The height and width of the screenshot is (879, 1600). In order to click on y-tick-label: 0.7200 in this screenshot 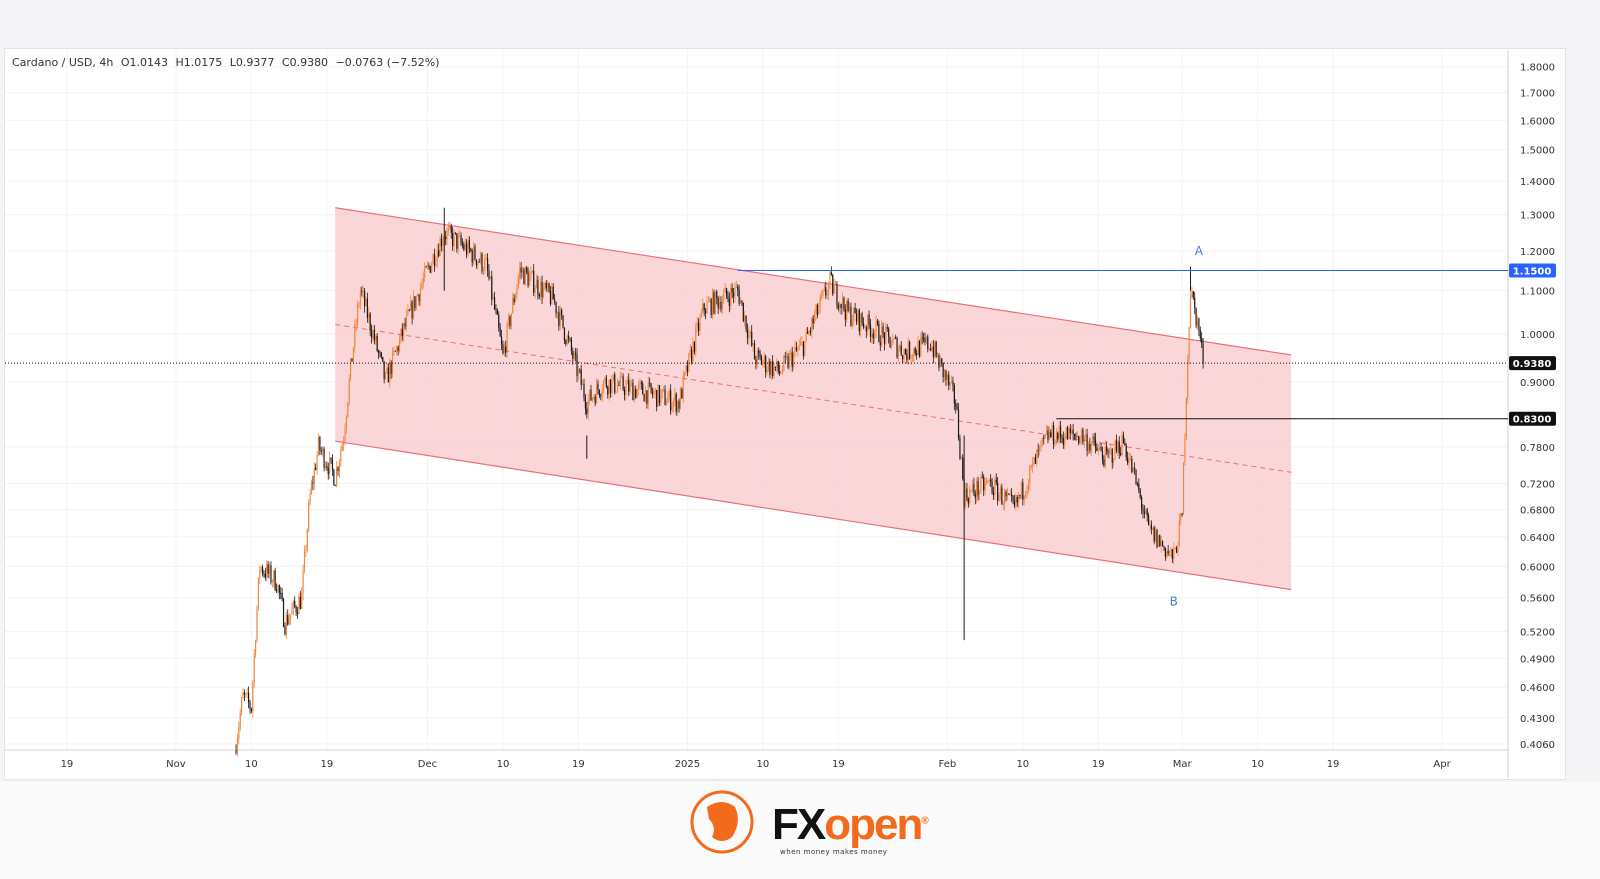, I will do `click(1537, 484)`.